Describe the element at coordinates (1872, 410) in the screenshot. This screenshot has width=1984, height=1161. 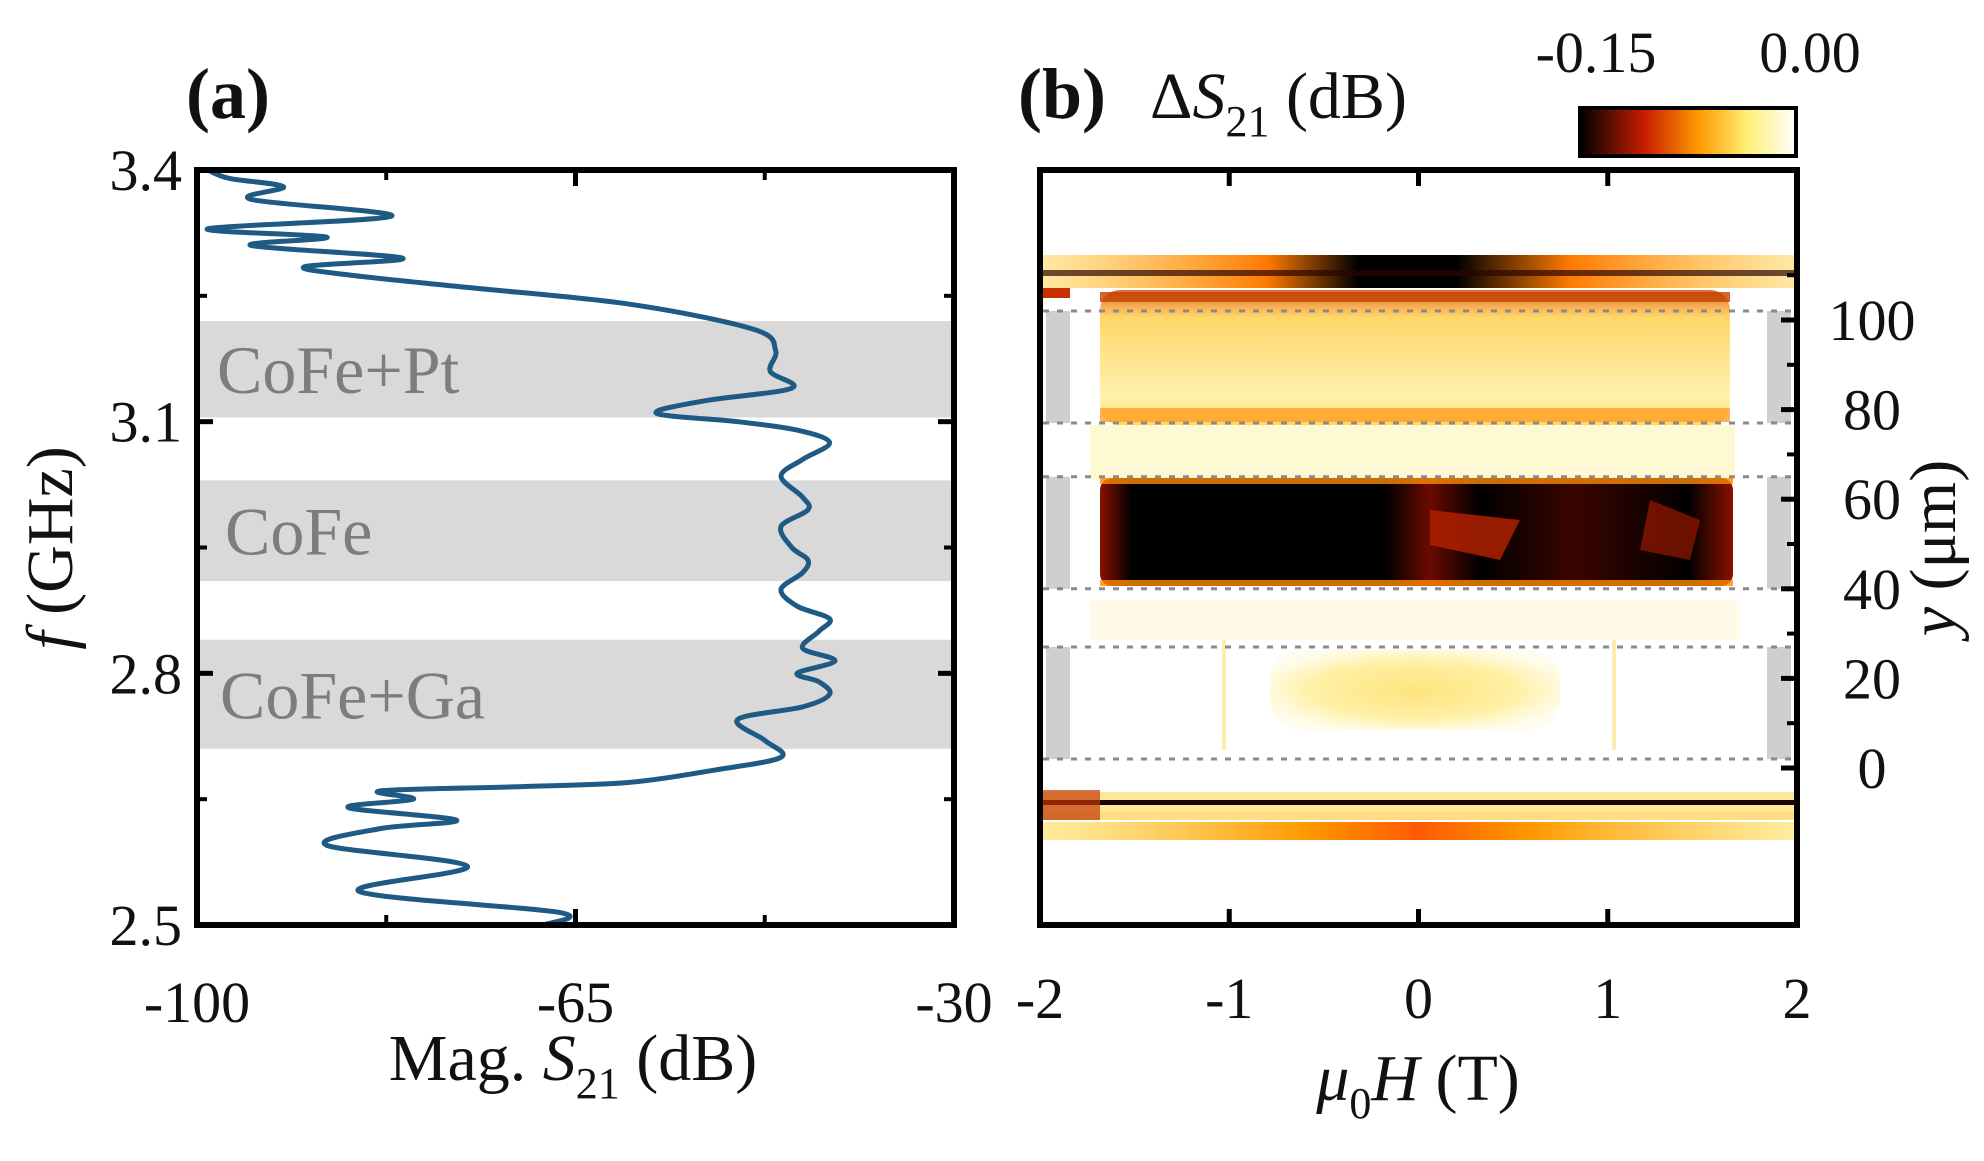
I see `y-tick-label: 80` at that location.